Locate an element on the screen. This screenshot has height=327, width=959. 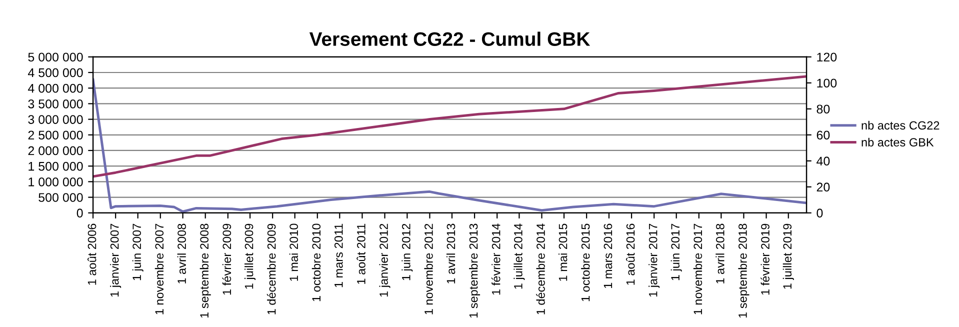
y-tick-label: 4 500 000 is located at coordinates (55, 73).